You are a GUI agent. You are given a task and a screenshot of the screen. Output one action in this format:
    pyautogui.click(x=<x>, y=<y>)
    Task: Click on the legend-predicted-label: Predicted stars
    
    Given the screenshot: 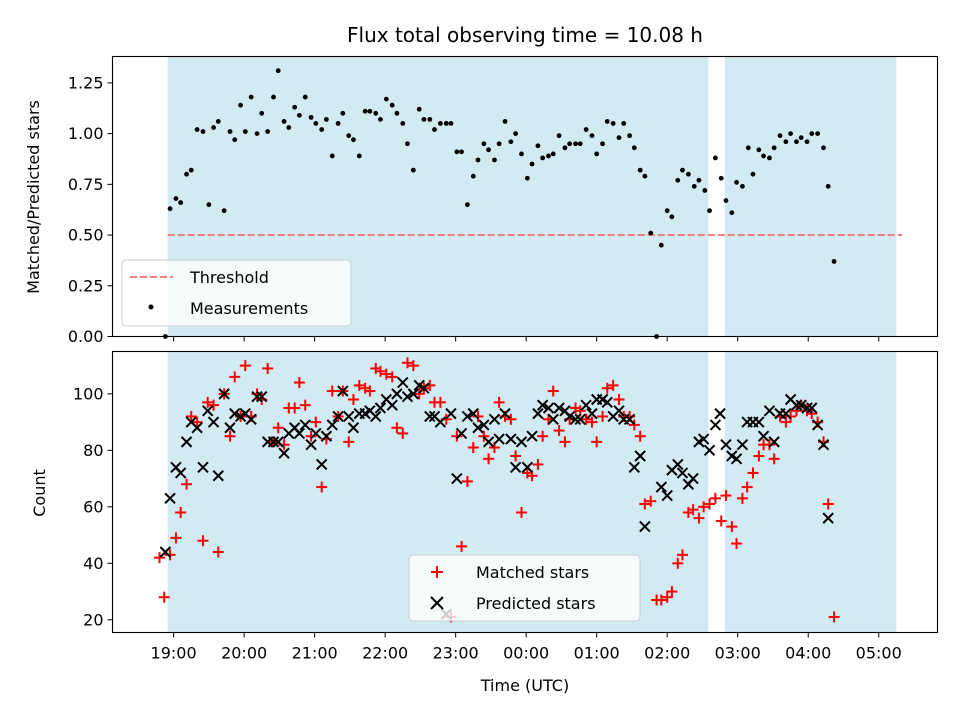 What is the action you would take?
    pyautogui.click(x=536, y=603)
    